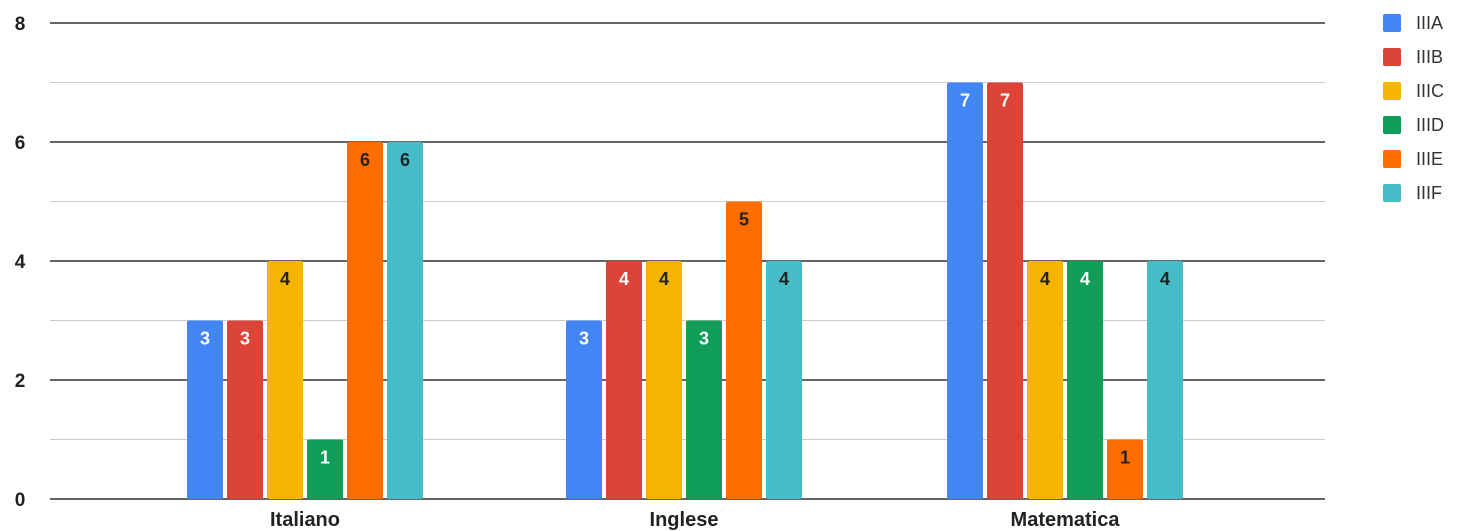 The image size is (1483, 531). Describe the element at coordinates (965, 290) in the screenshot. I see `bar-iiia-matematica` at that location.